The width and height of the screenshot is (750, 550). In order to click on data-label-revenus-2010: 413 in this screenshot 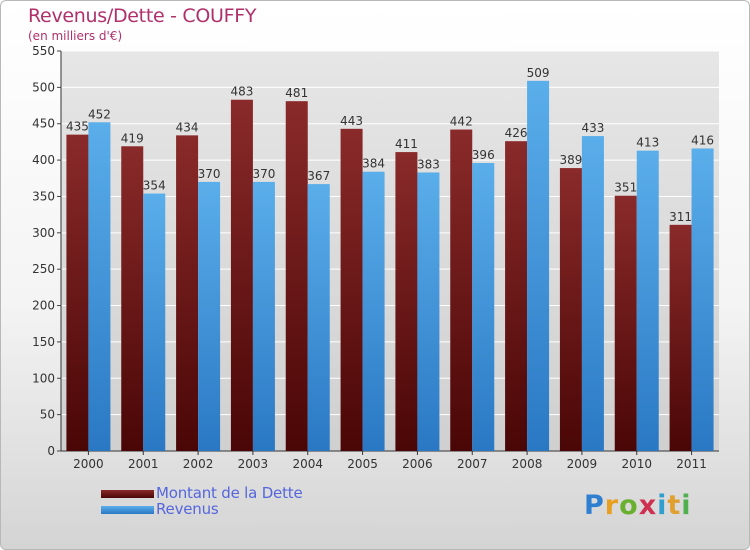, I will do `click(647, 143)`.